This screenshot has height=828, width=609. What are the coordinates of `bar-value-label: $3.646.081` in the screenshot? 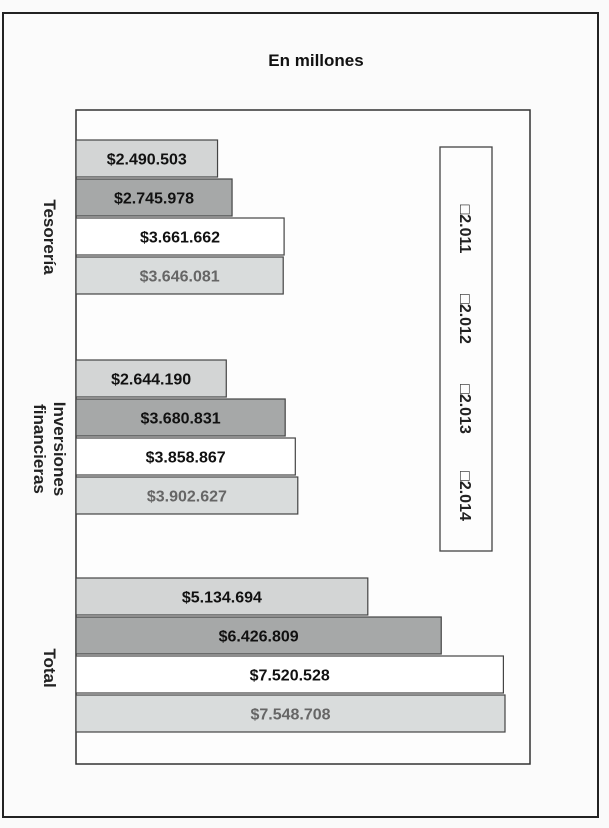 It's located at (180, 277).